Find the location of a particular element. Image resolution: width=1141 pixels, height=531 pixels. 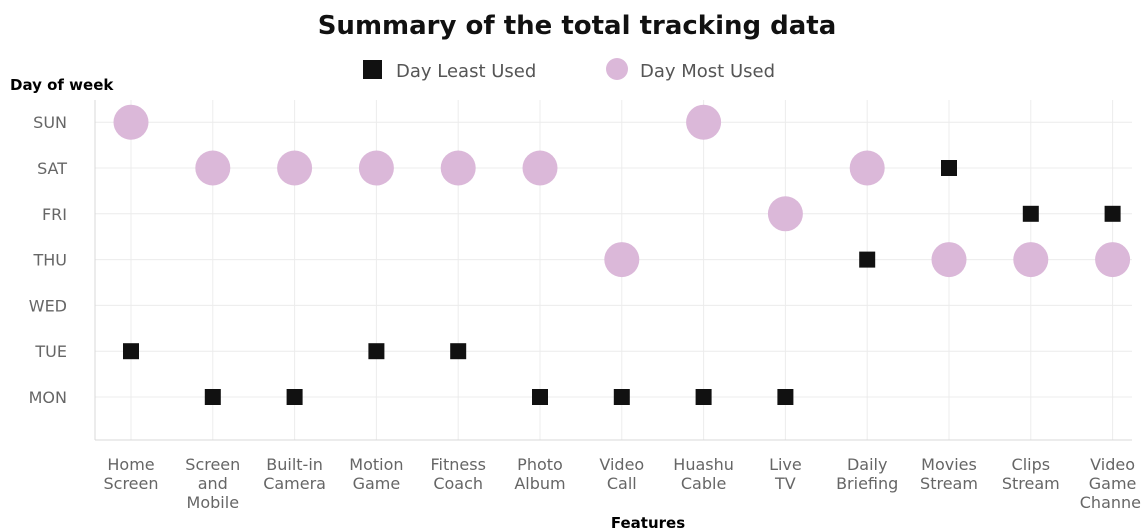

point-least-used-daily-briefing is located at coordinates (867, 259).